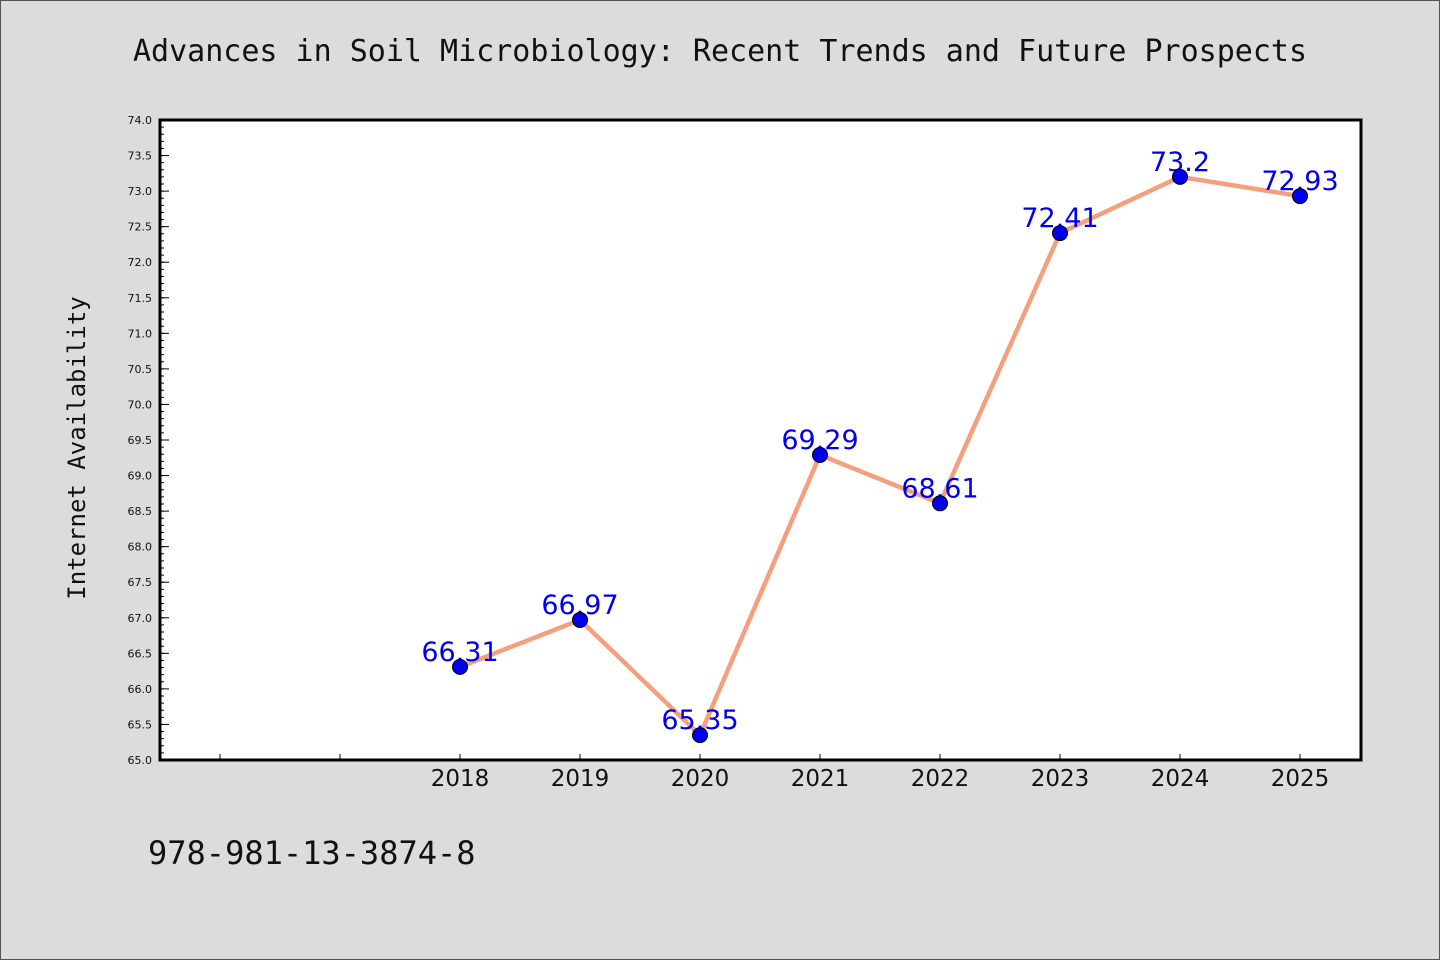 This screenshot has width=1440, height=960. What do you see at coordinates (140, 369) in the screenshot?
I see `y-tick-label: 70.5` at bounding box center [140, 369].